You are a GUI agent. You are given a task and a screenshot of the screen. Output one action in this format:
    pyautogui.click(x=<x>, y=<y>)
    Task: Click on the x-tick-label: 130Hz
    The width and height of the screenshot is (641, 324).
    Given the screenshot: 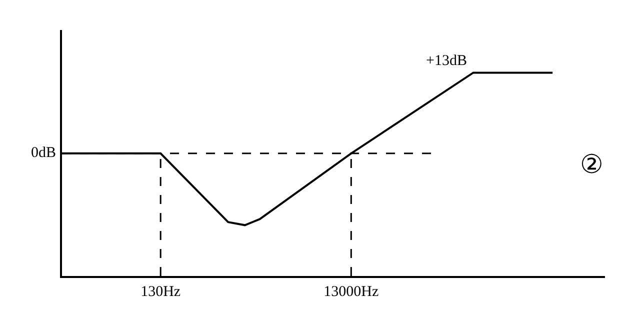 What is the action you would take?
    pyautogui.click(x=160, y=292)
    